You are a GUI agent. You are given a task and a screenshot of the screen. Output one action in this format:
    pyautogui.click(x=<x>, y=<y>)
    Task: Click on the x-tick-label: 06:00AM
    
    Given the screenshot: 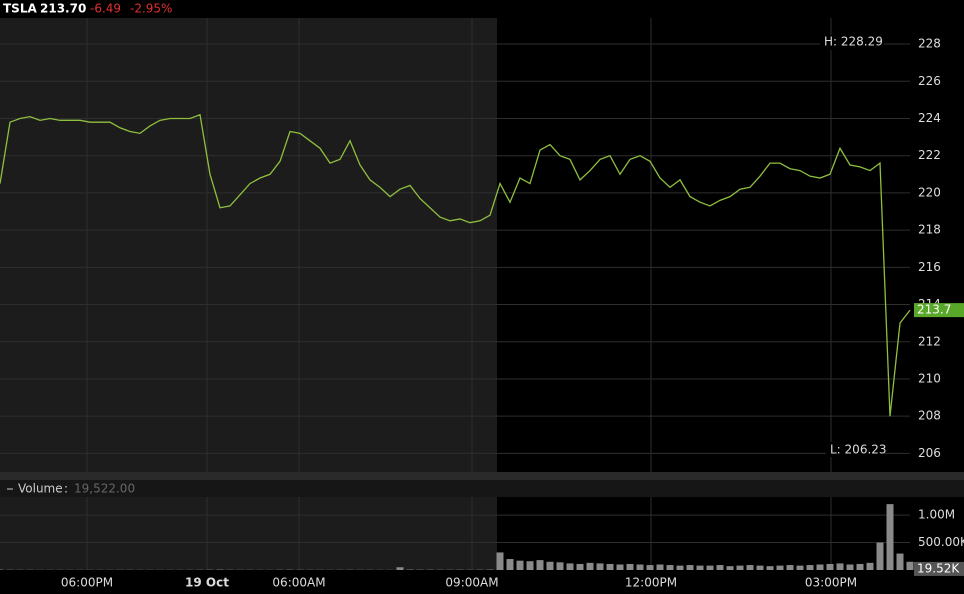 What is the action you would take?
    pyautogui.click(x=298, y=583)
    